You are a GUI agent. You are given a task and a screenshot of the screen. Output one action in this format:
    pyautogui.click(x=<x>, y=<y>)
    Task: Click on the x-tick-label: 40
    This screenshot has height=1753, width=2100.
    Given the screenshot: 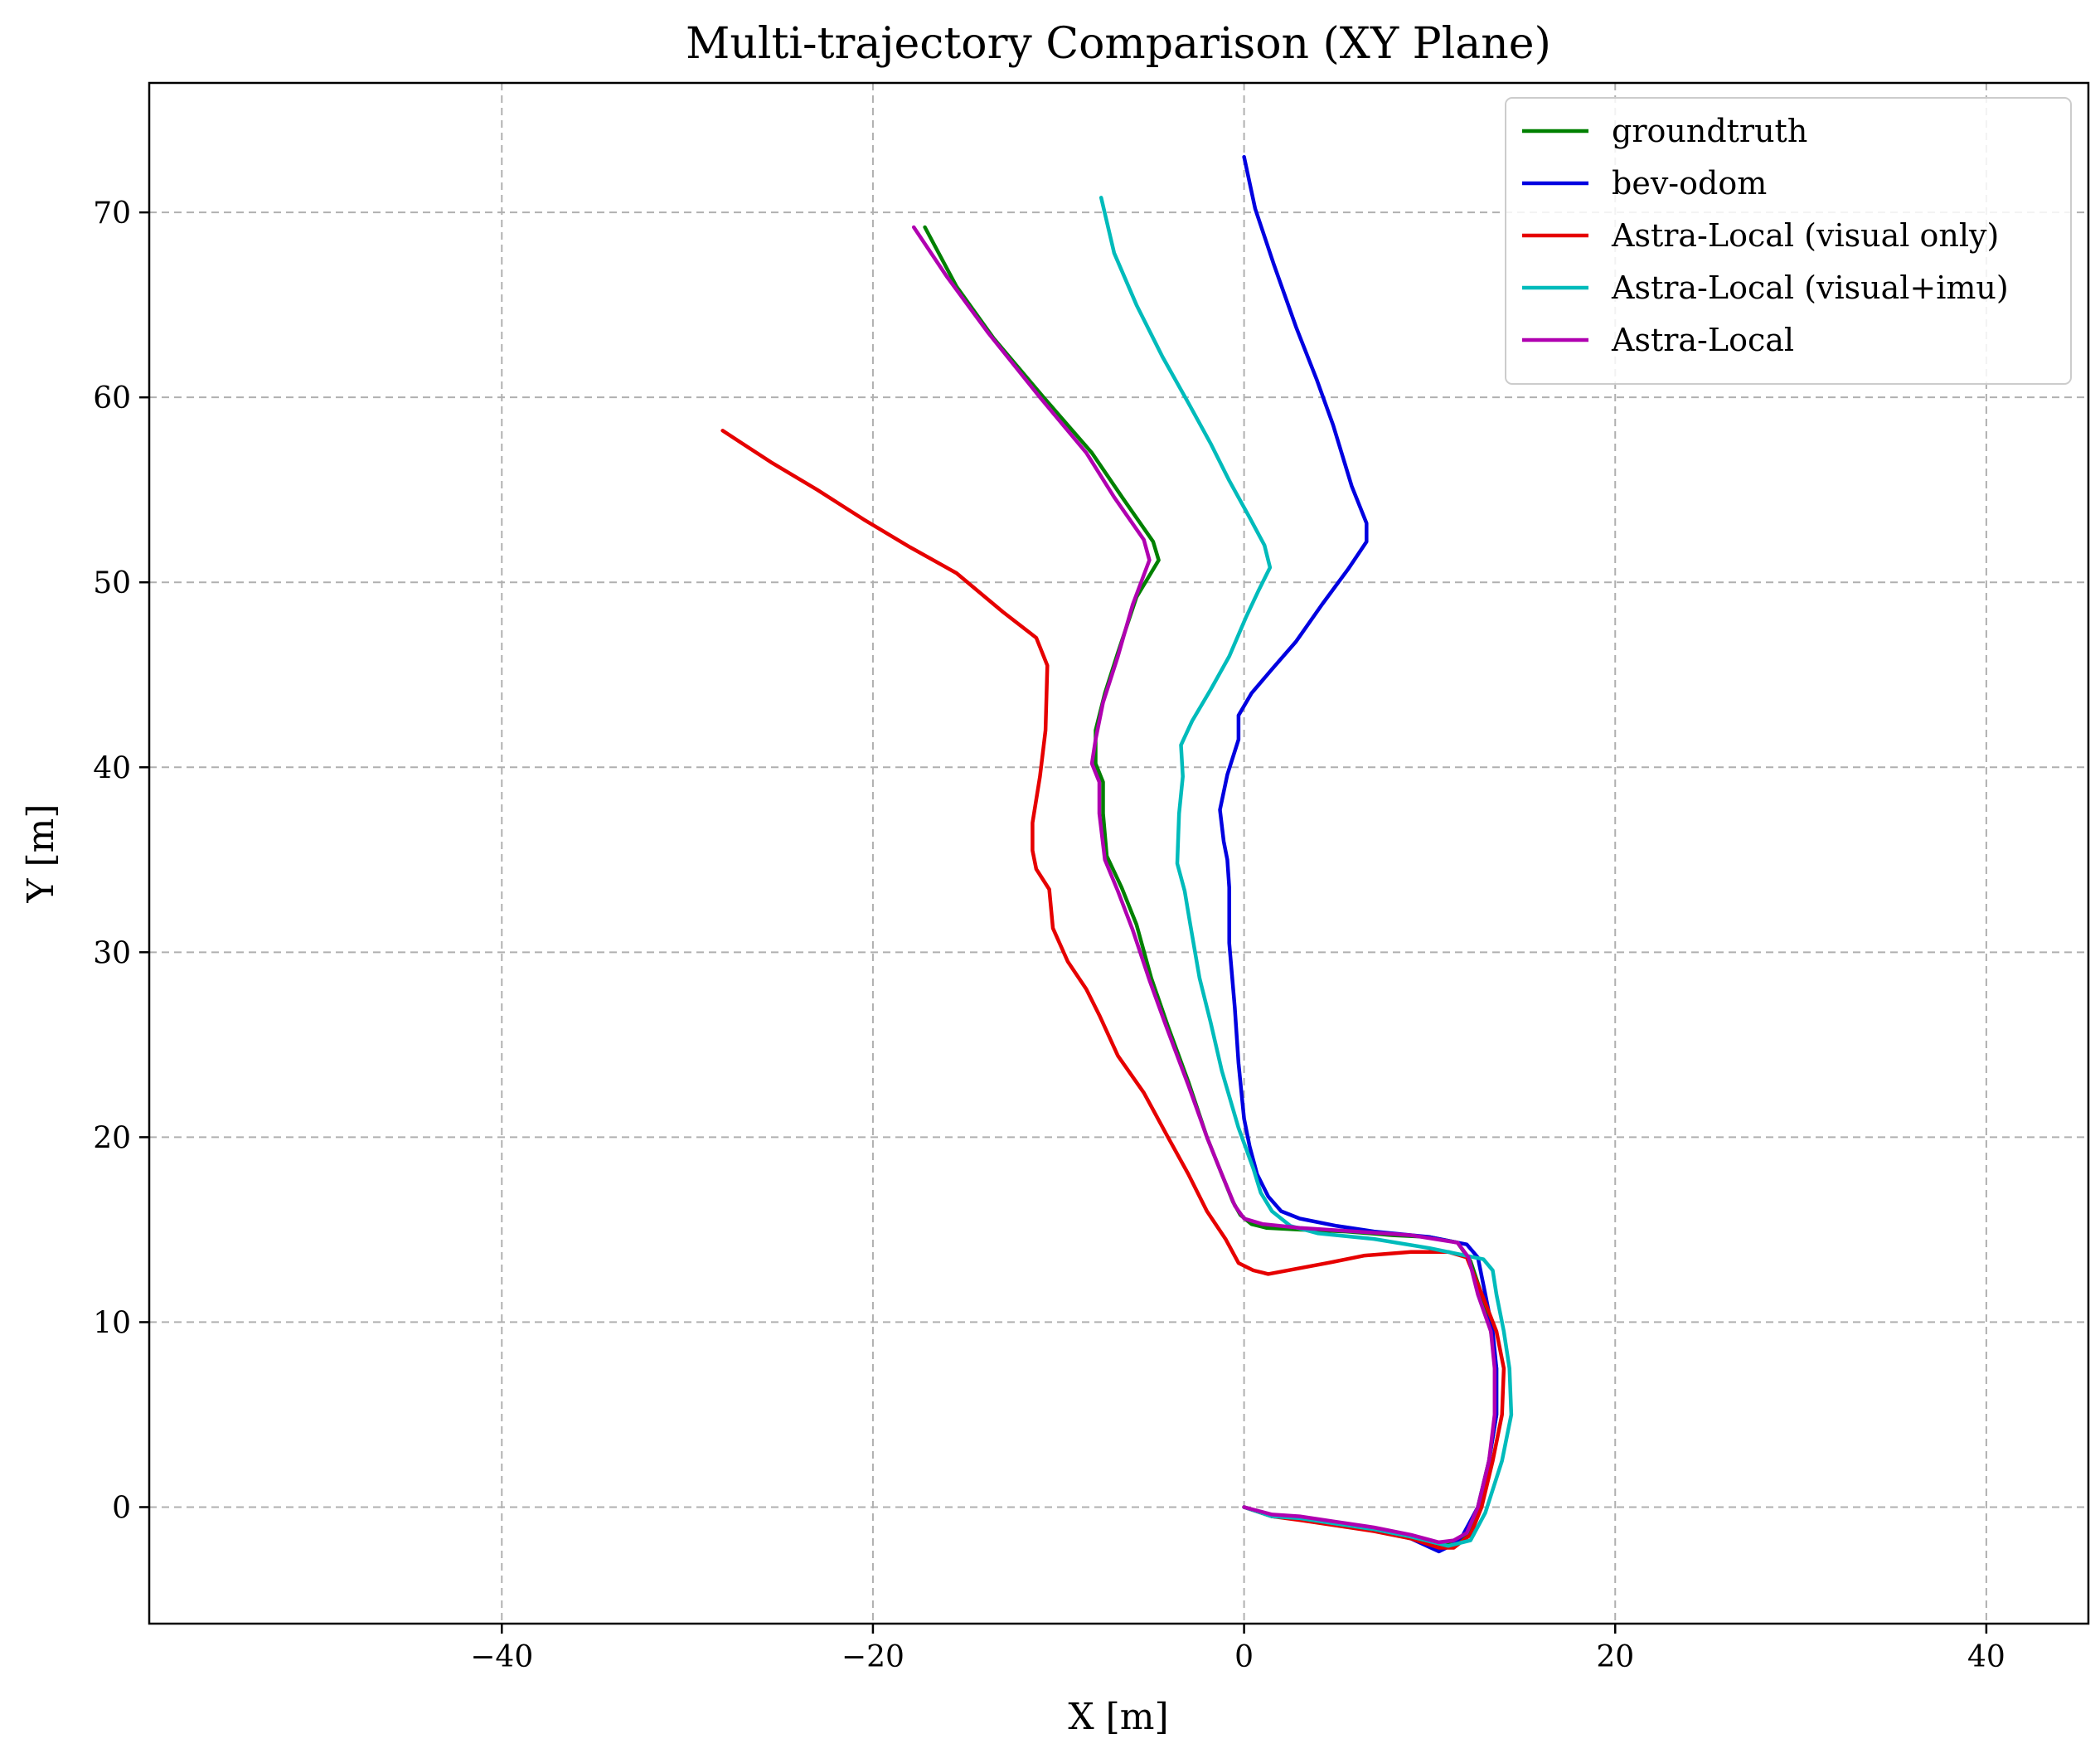 What is the action you would take?
    pyautogui.click(x=1986, y=1657)
    